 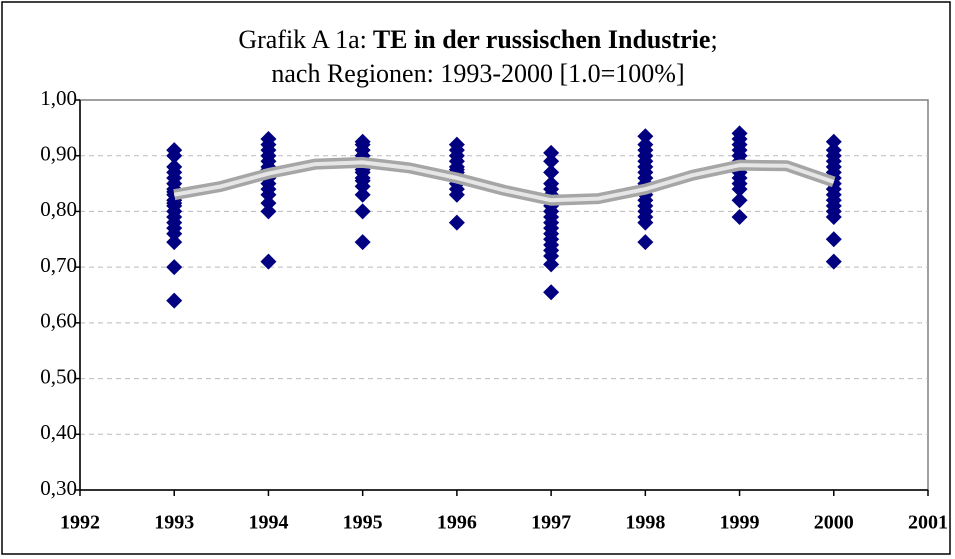 I want to click on x-tick-label: 1996, so click(x=457, y=523).